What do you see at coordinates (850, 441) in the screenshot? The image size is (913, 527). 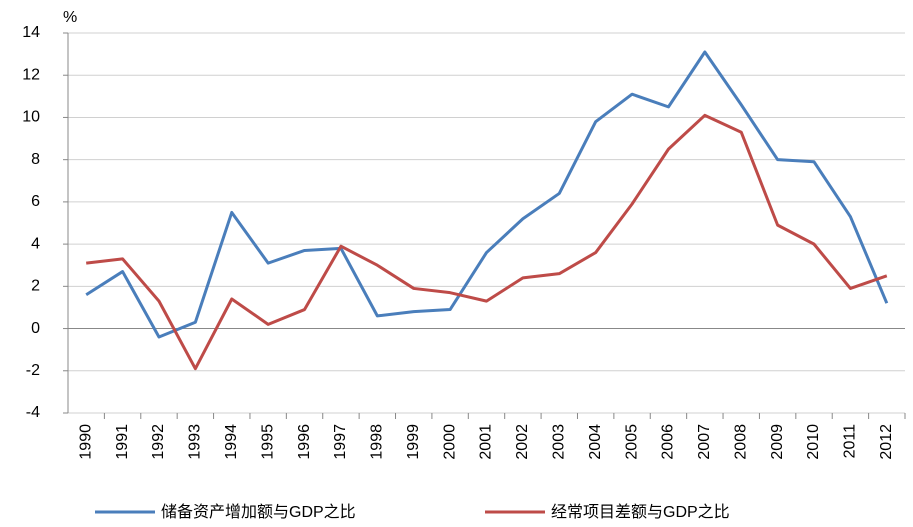 I see `x-tick-label: 2011` at bounding box center [850, 441].